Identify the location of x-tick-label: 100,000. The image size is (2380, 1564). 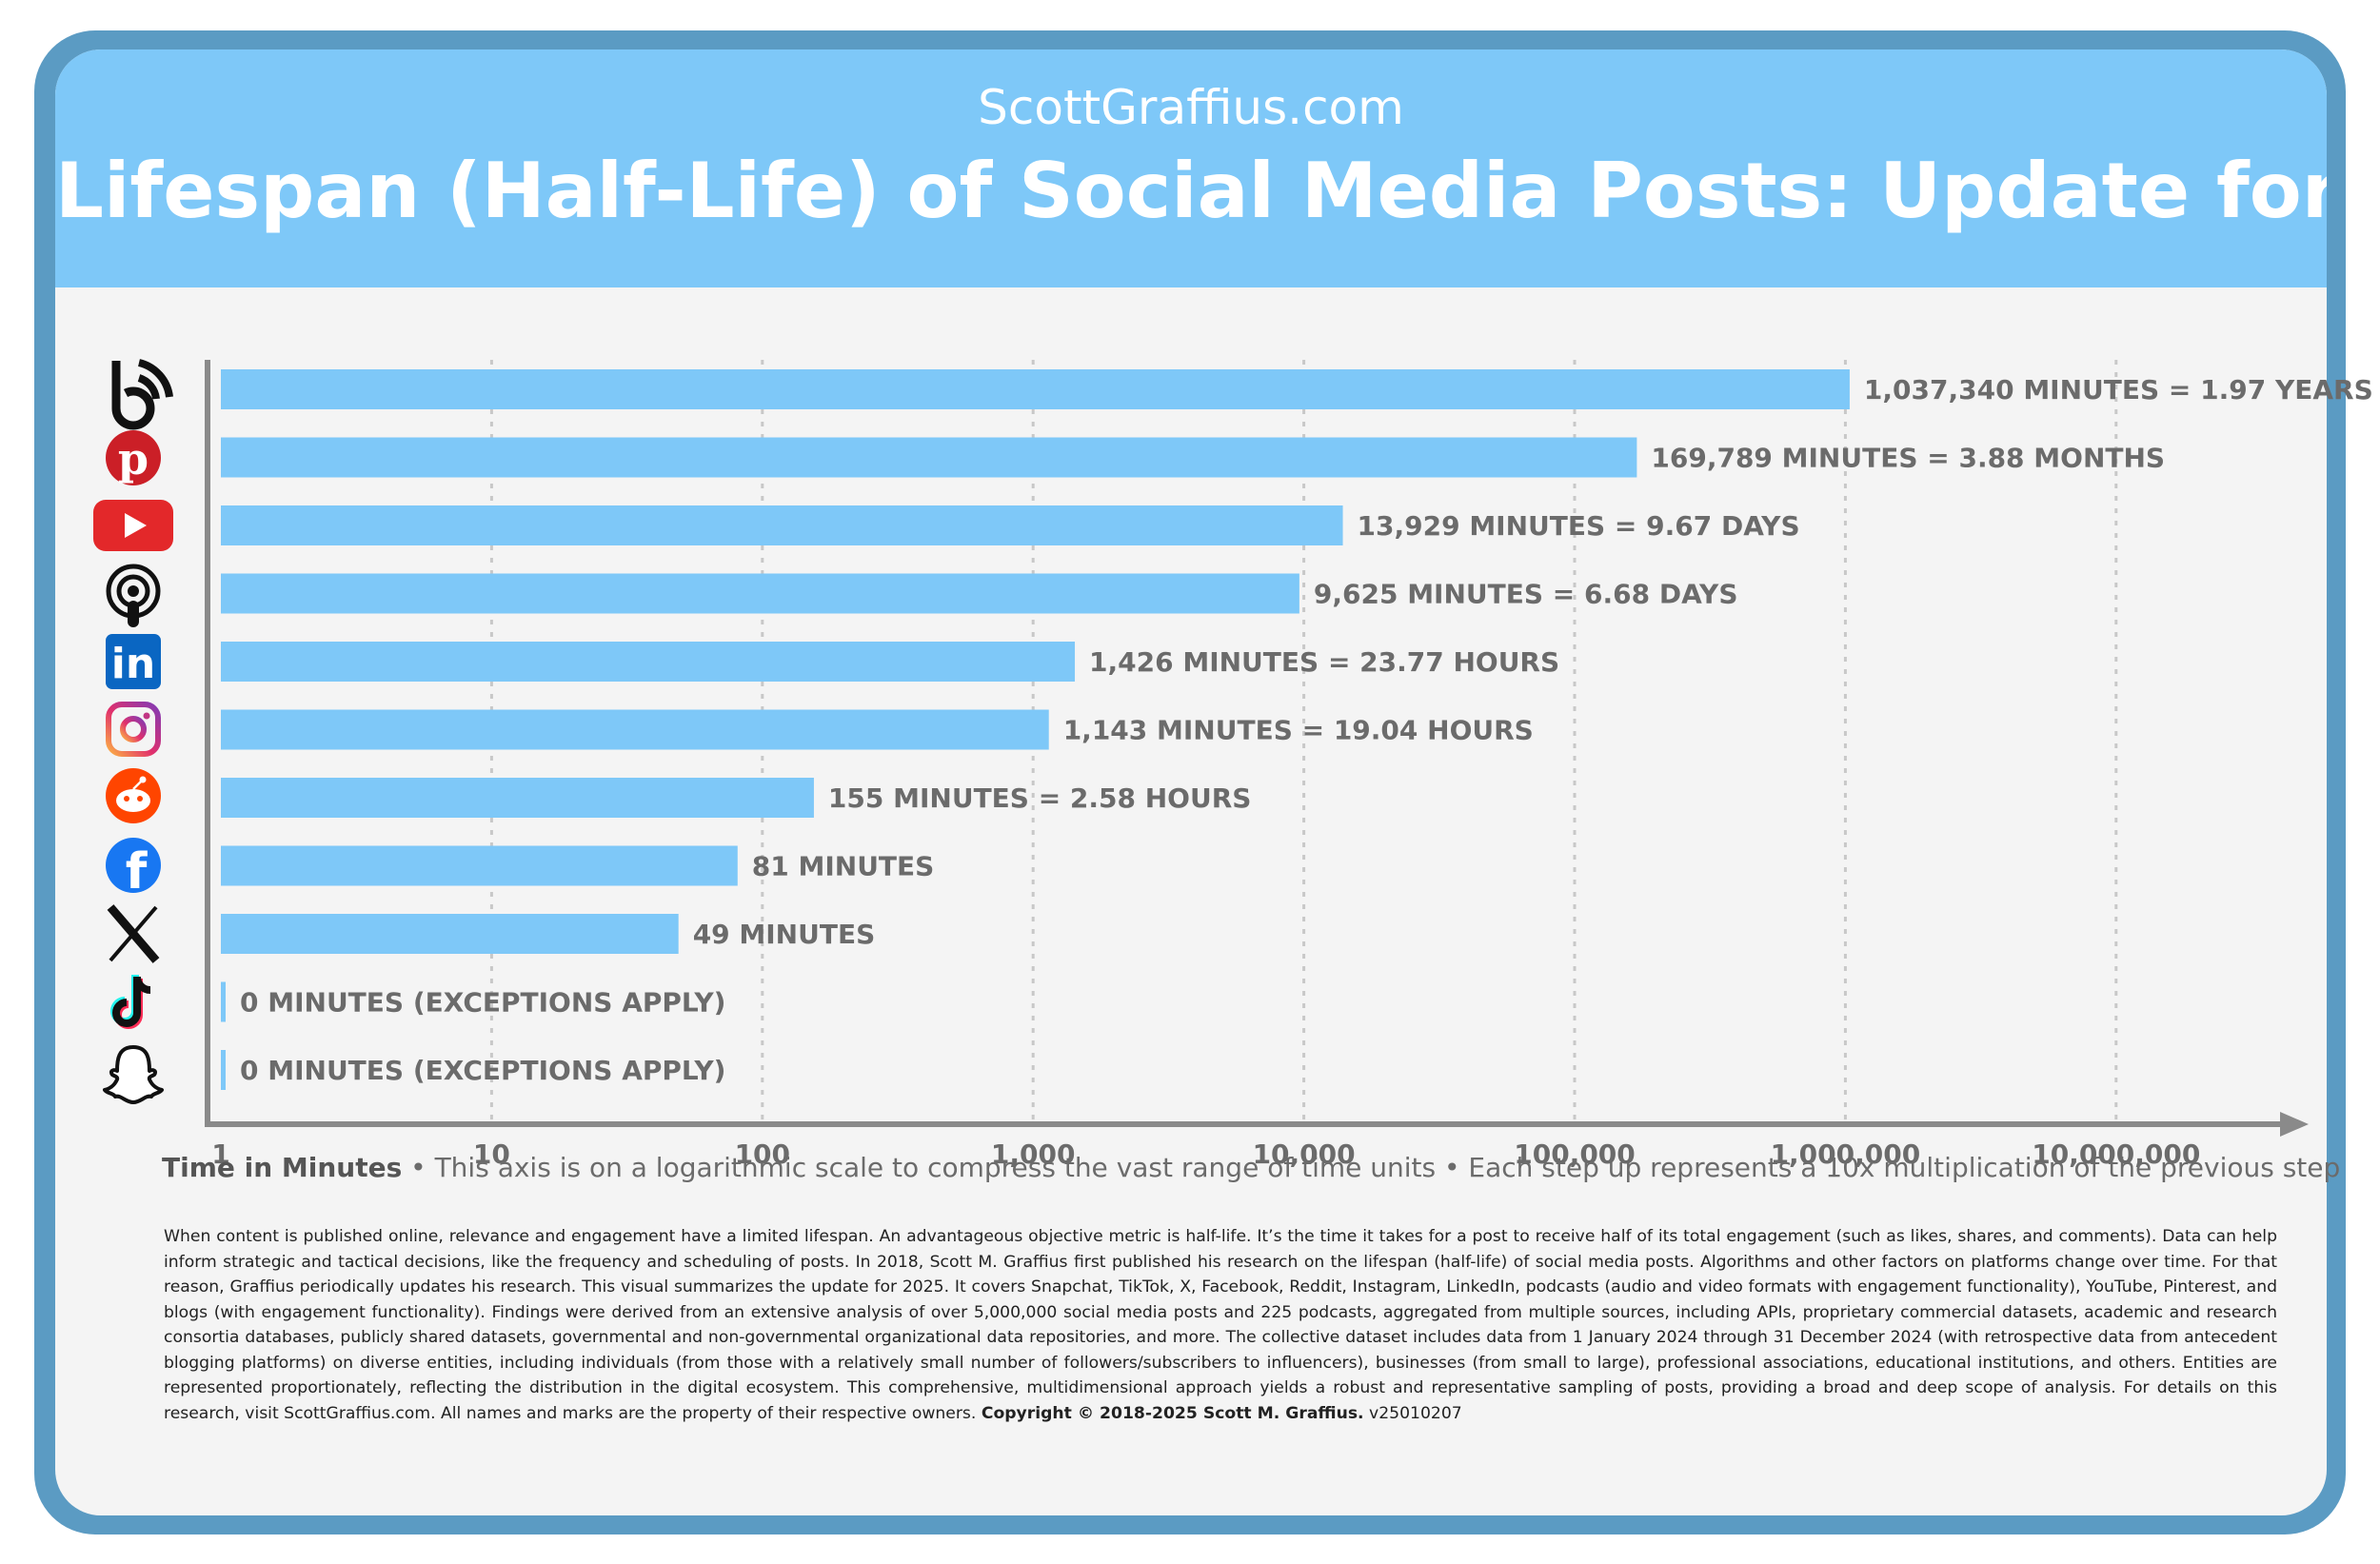
(1575, 1154).